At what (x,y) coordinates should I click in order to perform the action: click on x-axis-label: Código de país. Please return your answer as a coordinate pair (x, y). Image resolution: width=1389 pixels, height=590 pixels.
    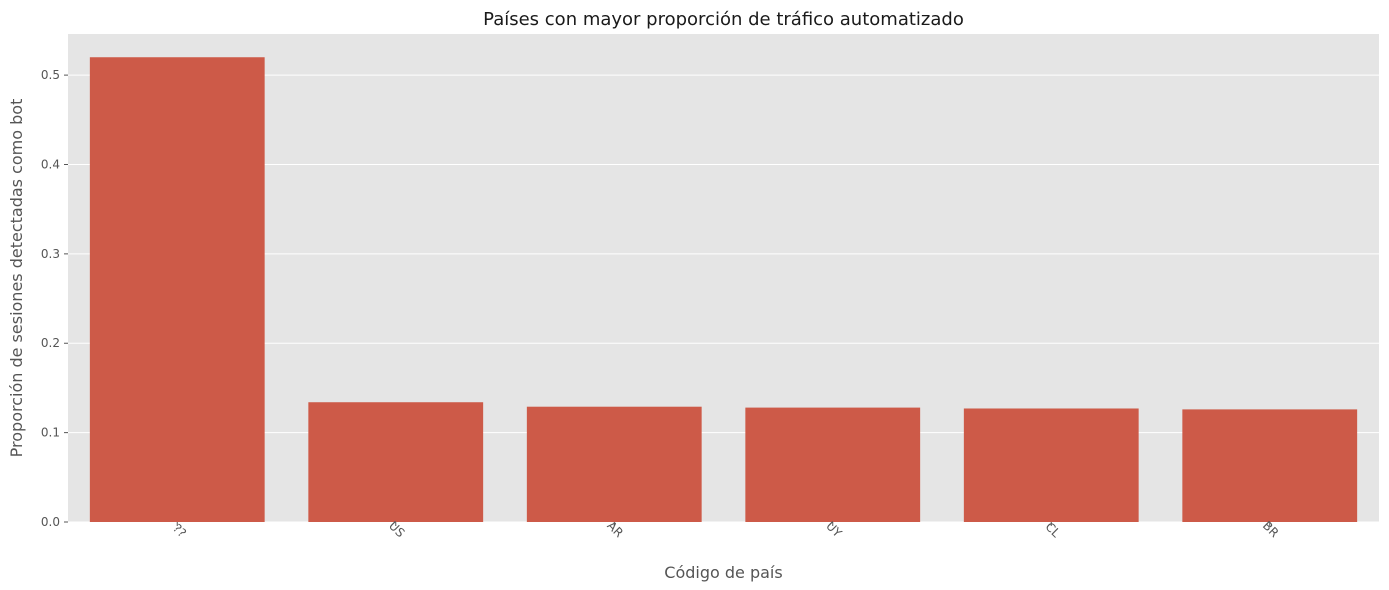
    Looking at the image, I should click on (723, 572).